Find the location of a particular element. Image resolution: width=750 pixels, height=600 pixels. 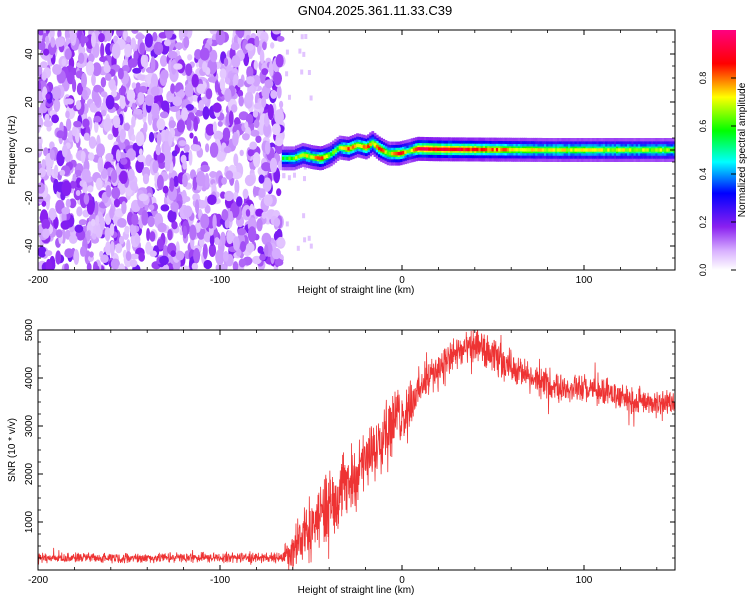

spectrogram-x-label: Height of straight line (km) is located at coordinates (356, 290).